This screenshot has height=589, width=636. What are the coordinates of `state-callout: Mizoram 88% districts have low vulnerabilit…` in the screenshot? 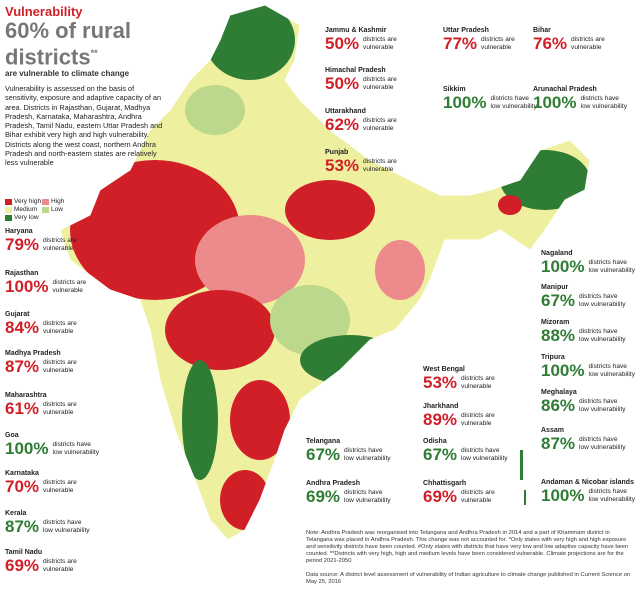 It's located at (588, 332).